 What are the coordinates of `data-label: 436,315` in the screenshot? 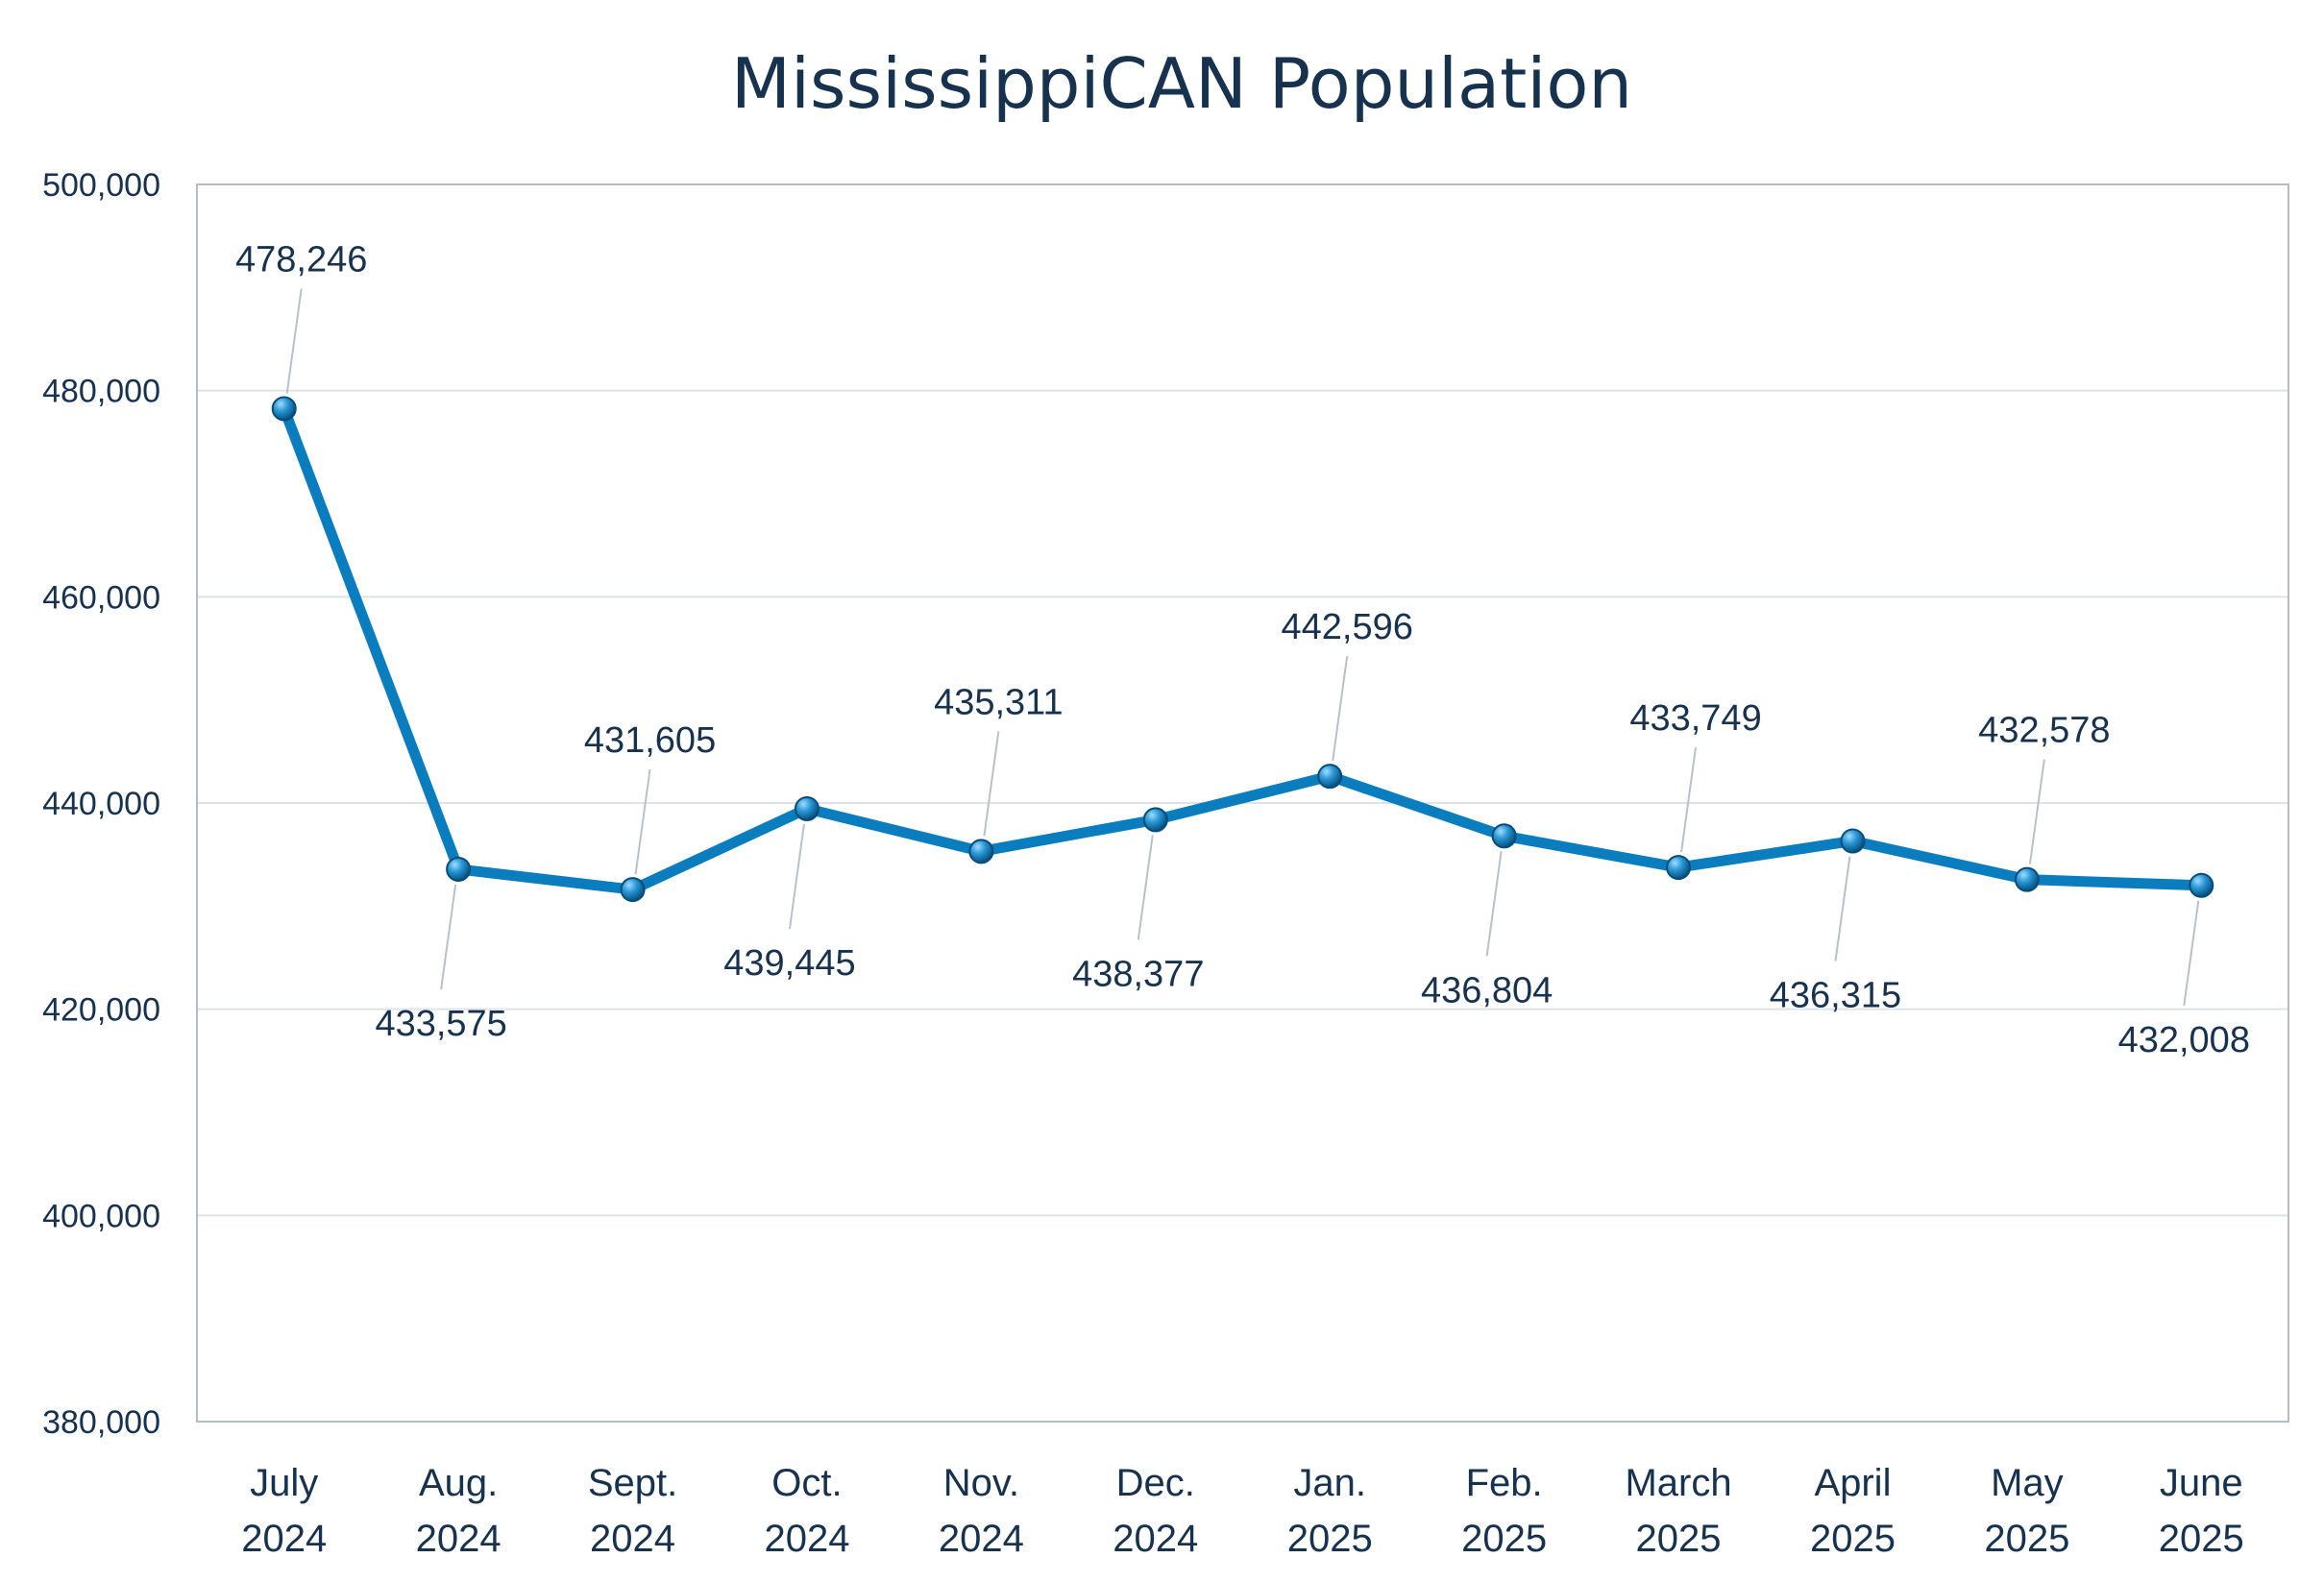 It's located at (1835, 996).